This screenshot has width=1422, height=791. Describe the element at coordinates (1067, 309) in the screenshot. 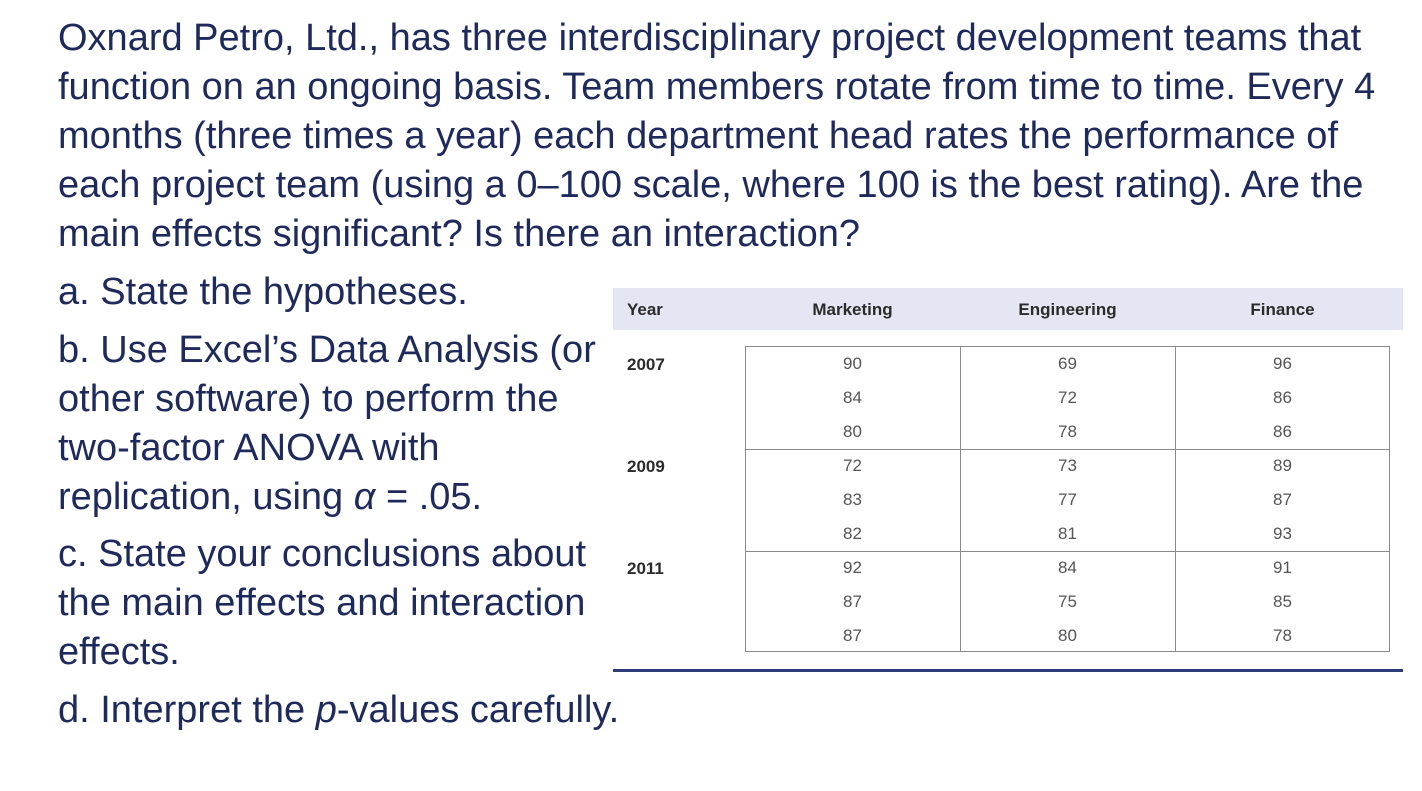

I see `header-engineering: Engineering` at that location.